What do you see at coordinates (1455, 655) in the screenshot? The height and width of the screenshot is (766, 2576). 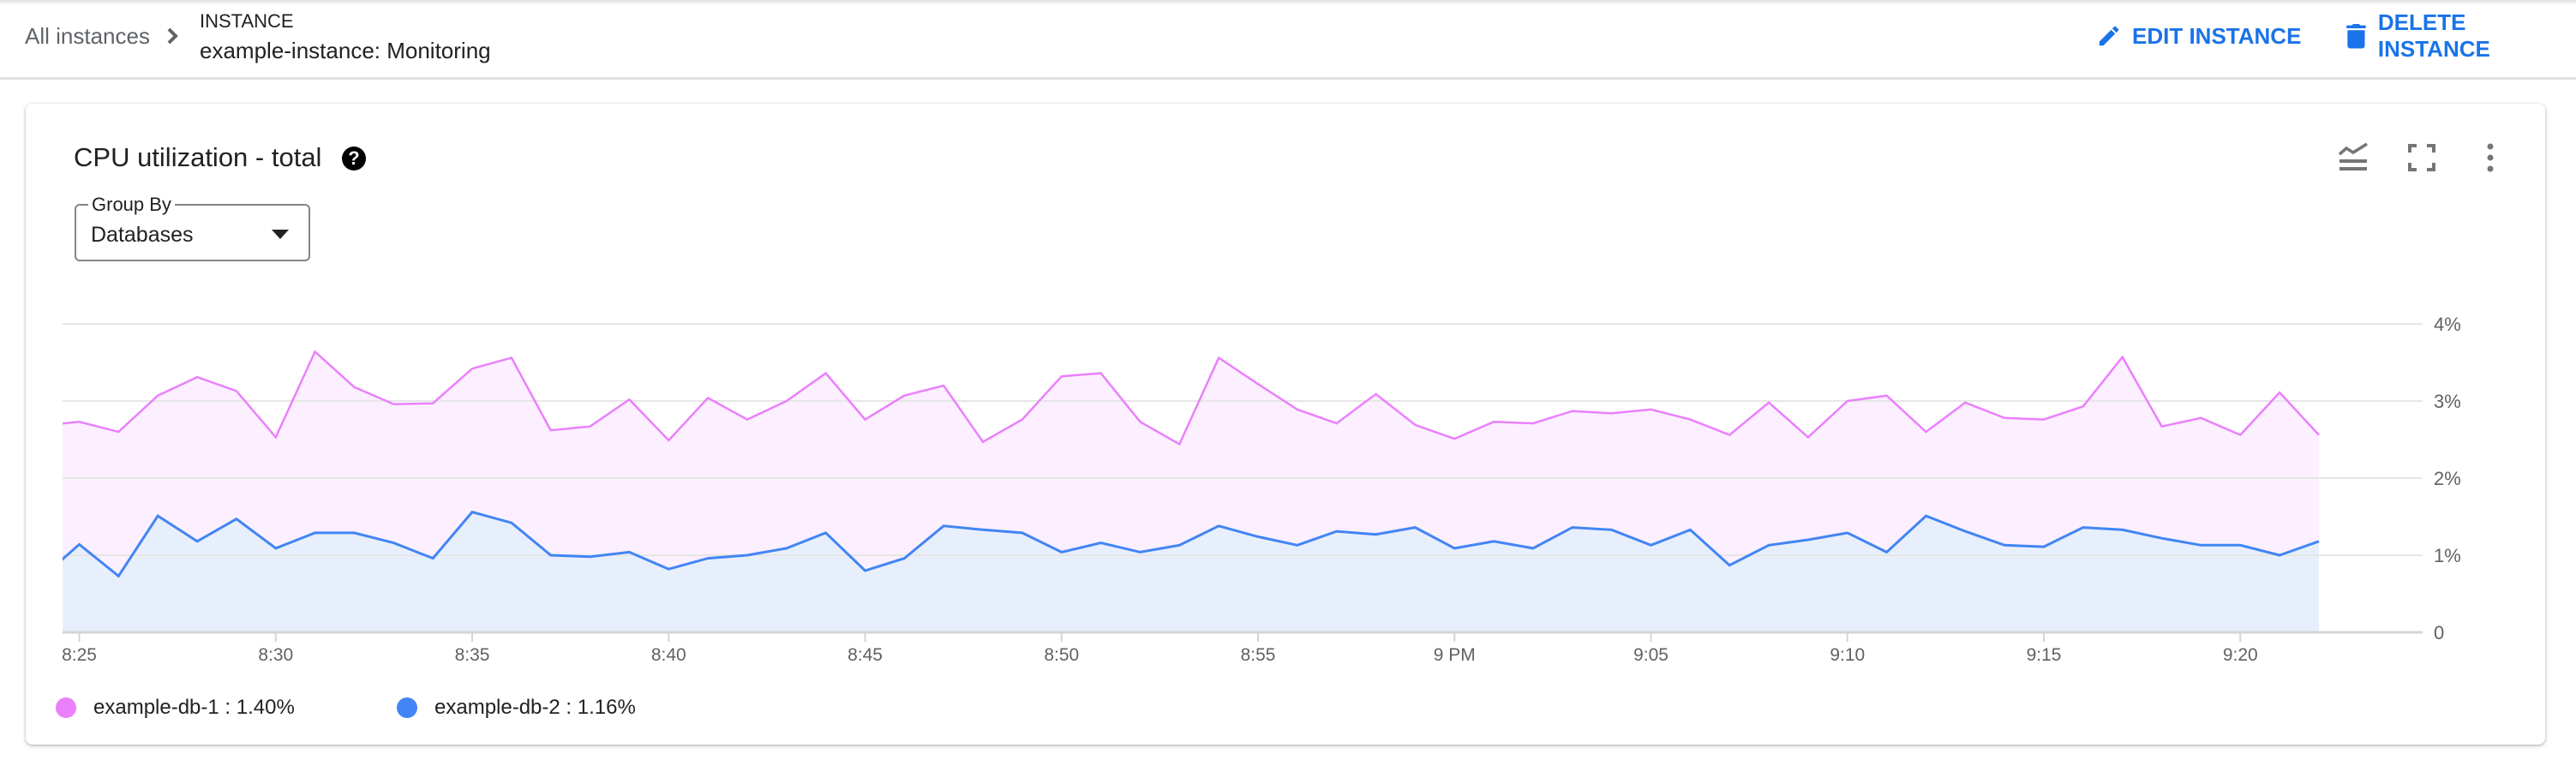 I see `x-tick-label: 9 PM` at bounding box center [1455, 655].